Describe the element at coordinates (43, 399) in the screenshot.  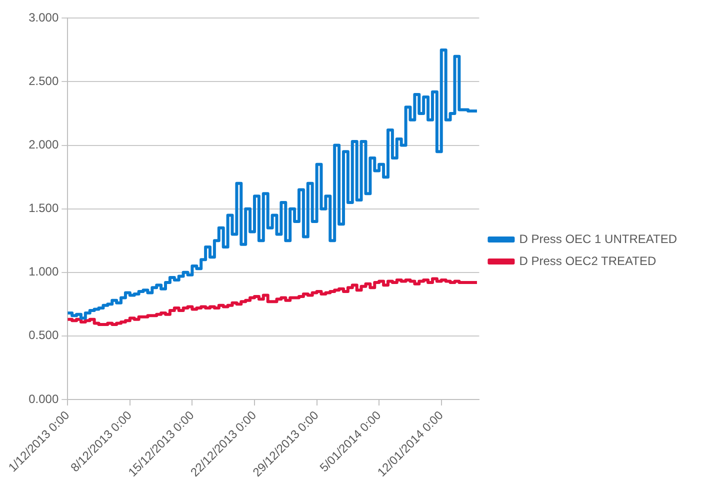
I see `y-tick-label: 0.000` at that location.